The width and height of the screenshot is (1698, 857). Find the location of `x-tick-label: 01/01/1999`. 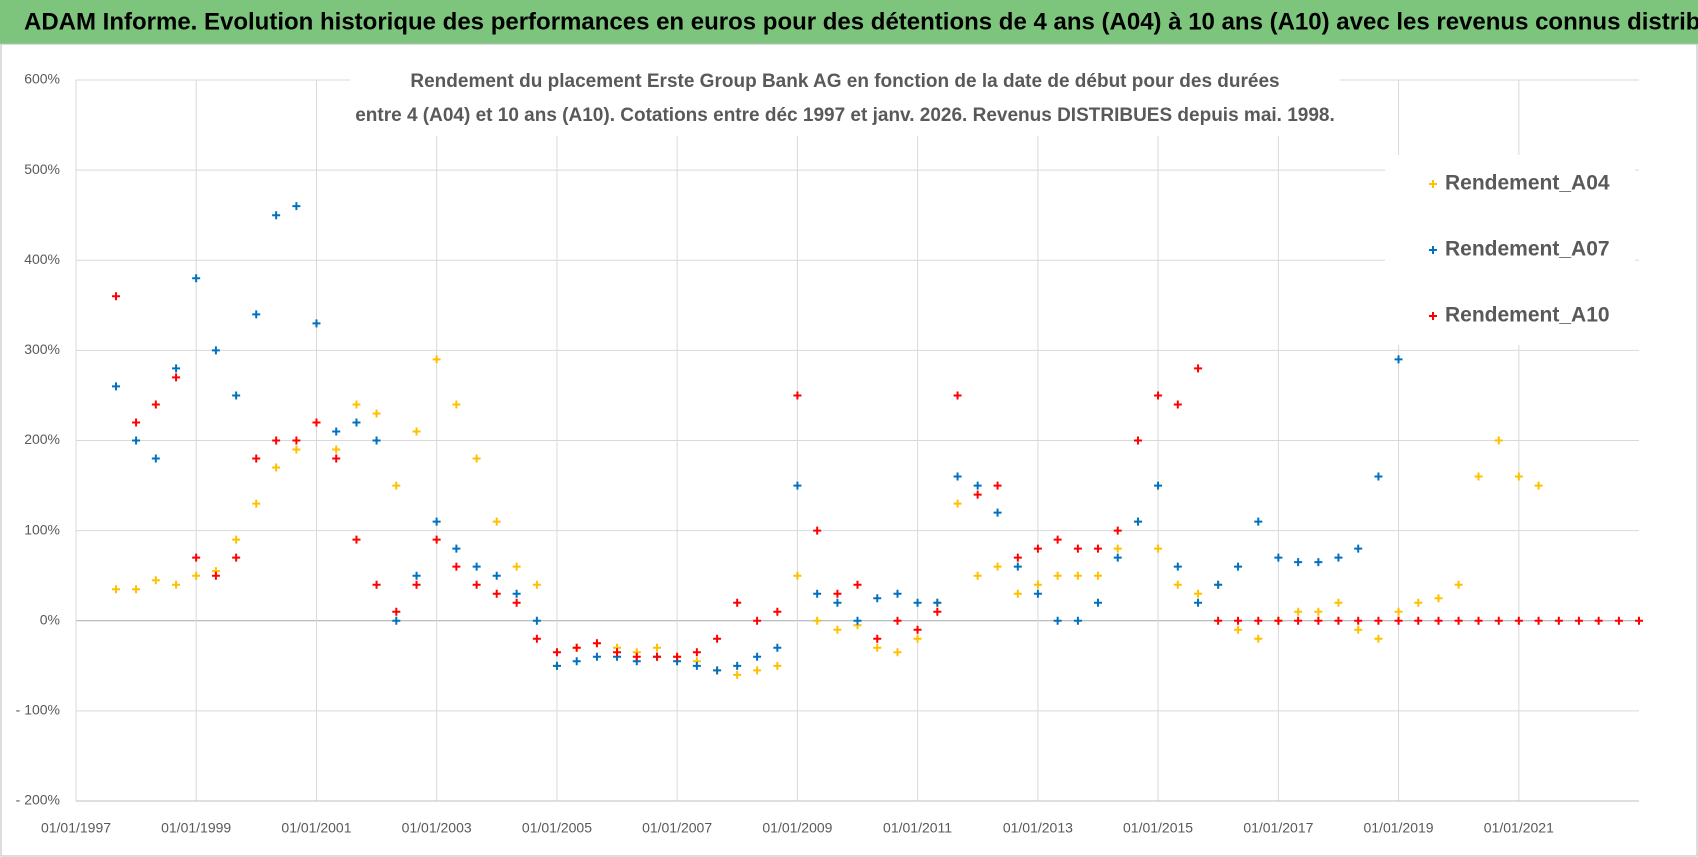

x-tick-label: 01/01/1999 is located at coordinates (196, 828).